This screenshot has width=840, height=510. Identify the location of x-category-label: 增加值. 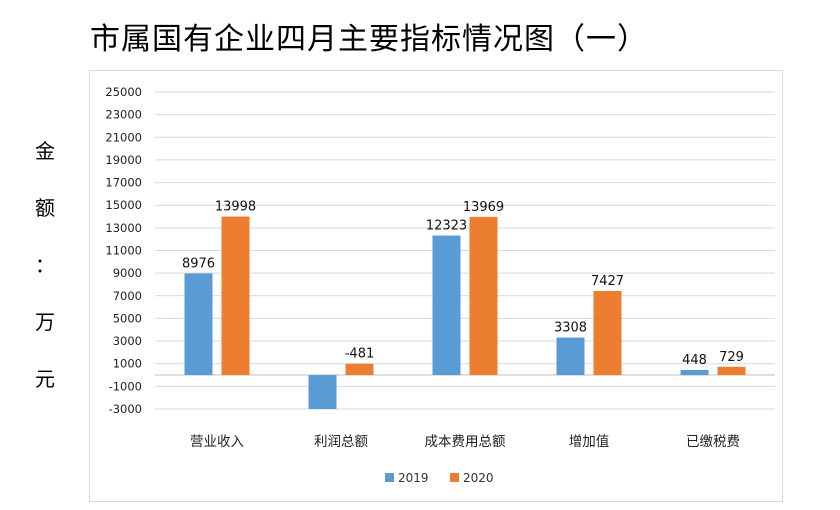
(589, 442).